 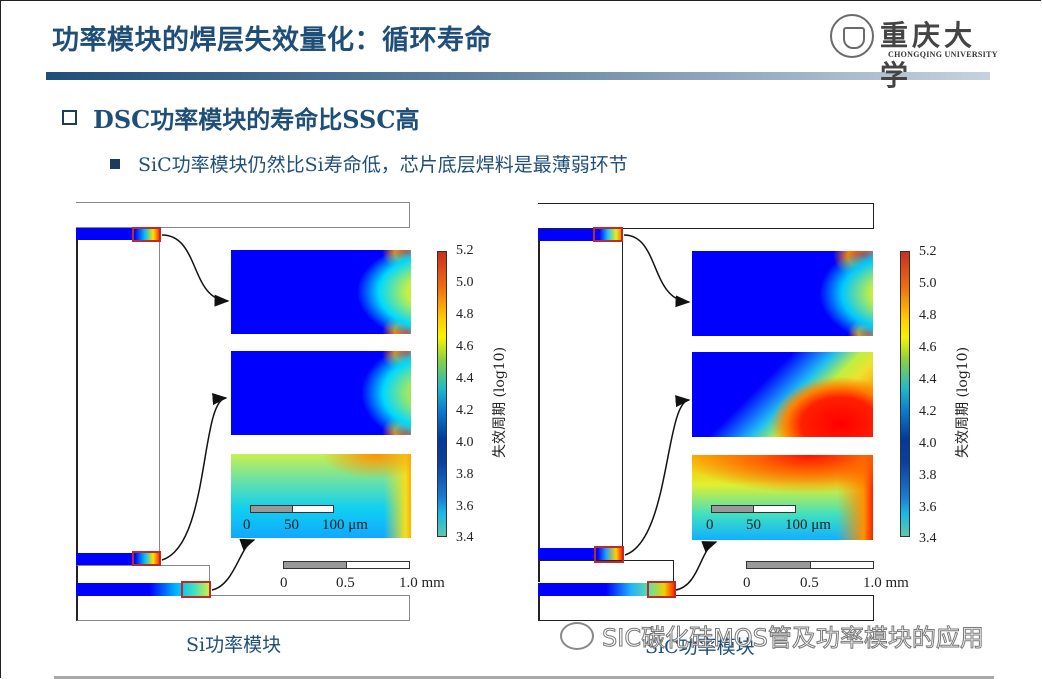 I want to click on university-logo: 重庆大学 CHONGQING UNIVERSITY, so click(x=915, y=52).